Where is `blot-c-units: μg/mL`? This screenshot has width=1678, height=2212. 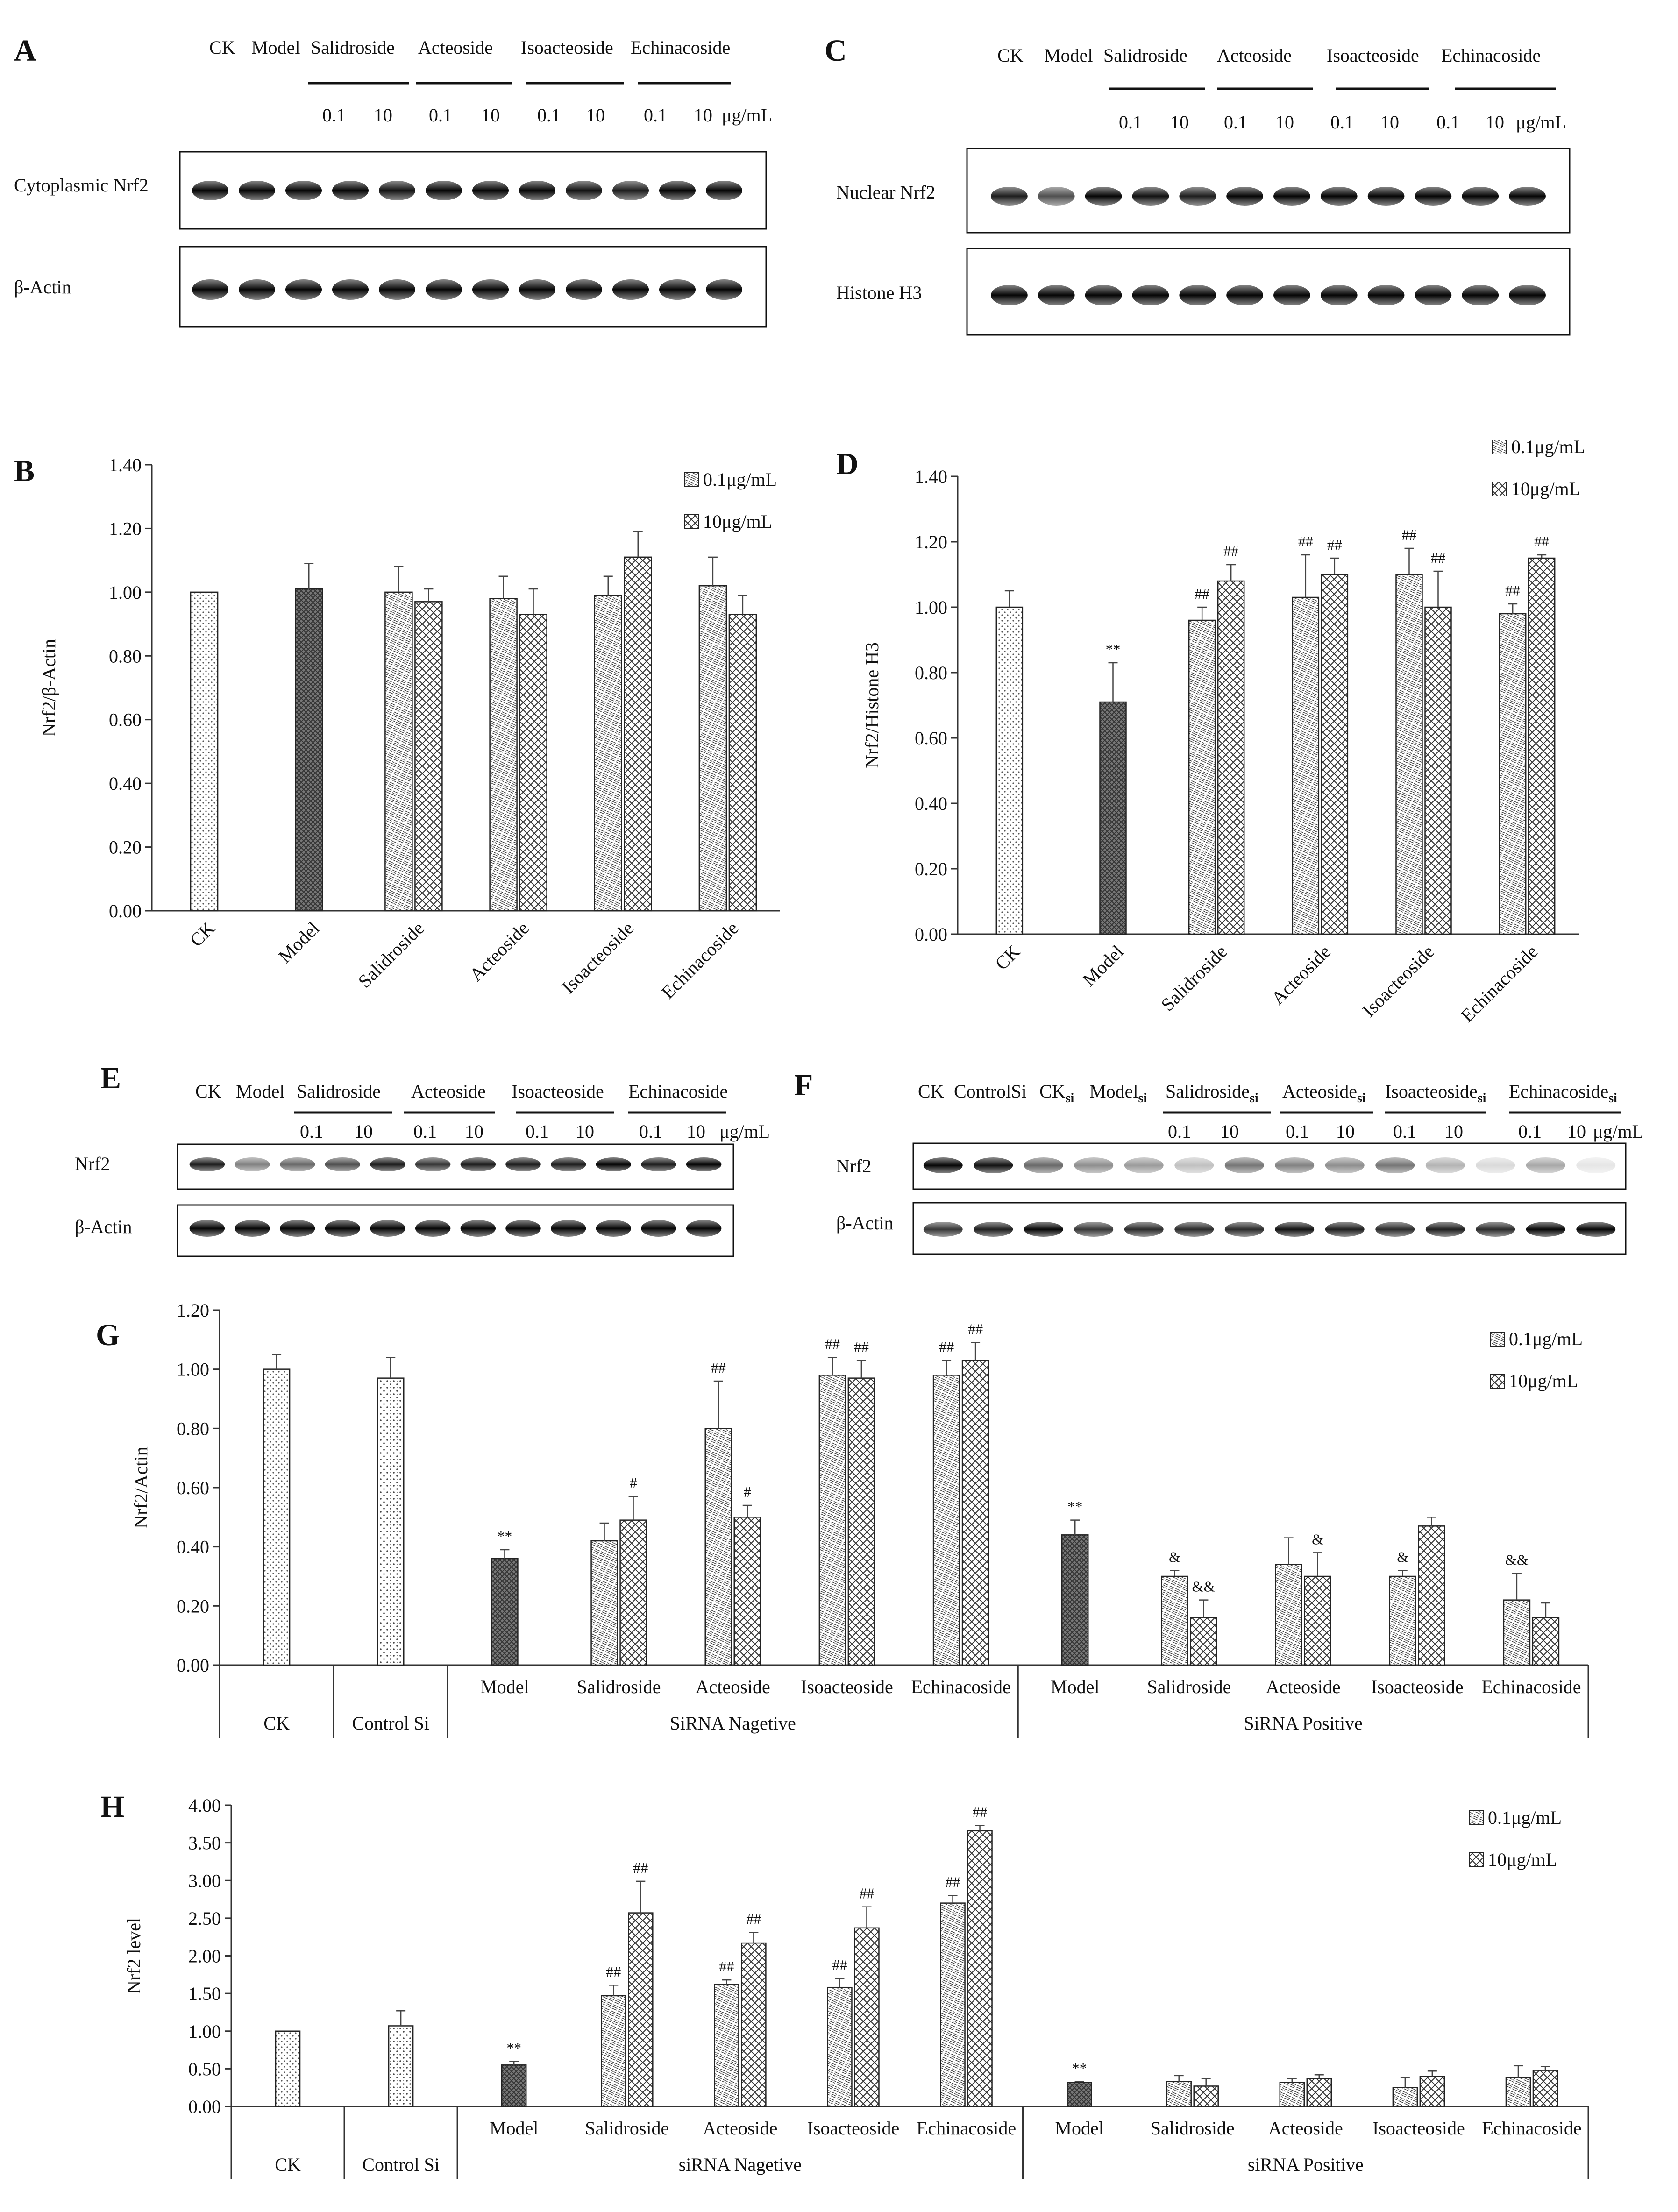 blot-c-units: μg/mL is located at coordinates (1541, 122).